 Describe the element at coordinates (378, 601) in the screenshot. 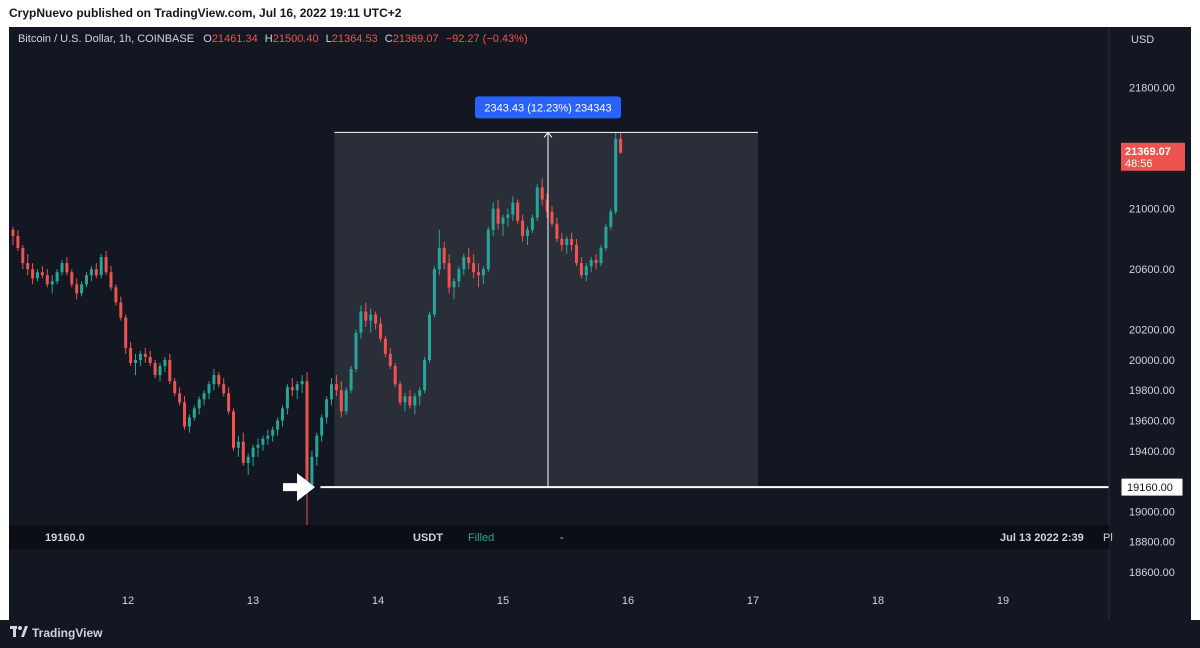

I see `time-tick-label: 14` at that location.